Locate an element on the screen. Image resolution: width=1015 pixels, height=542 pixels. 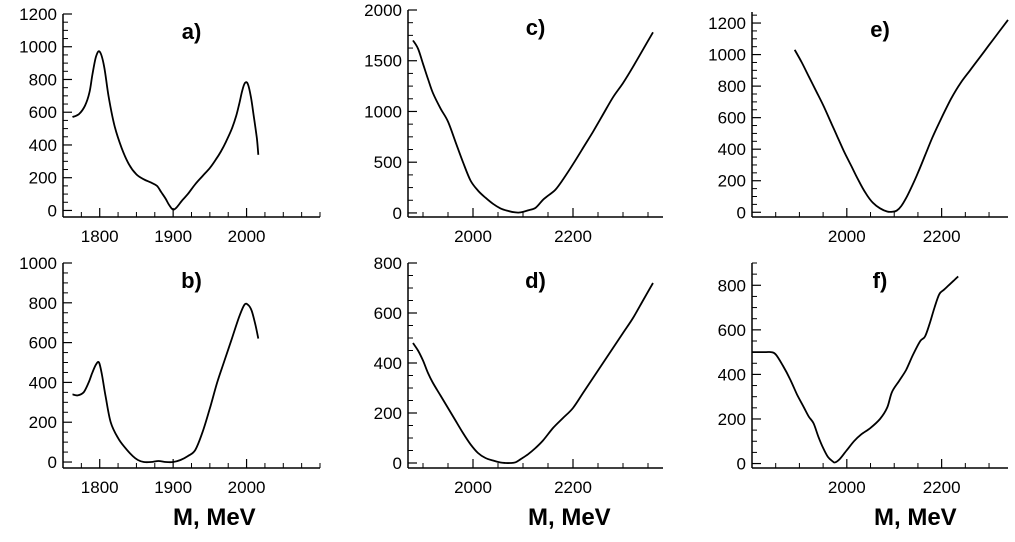
y-tick-label-b: 200 is located at coordinates (43, 422).